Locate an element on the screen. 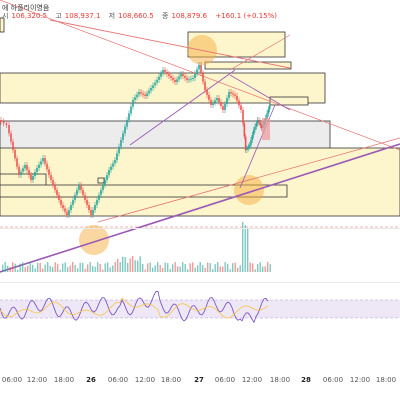 The height and width of the screenshot is (400, 400). rsi-panel-divider is located at coordinates (200, 282).